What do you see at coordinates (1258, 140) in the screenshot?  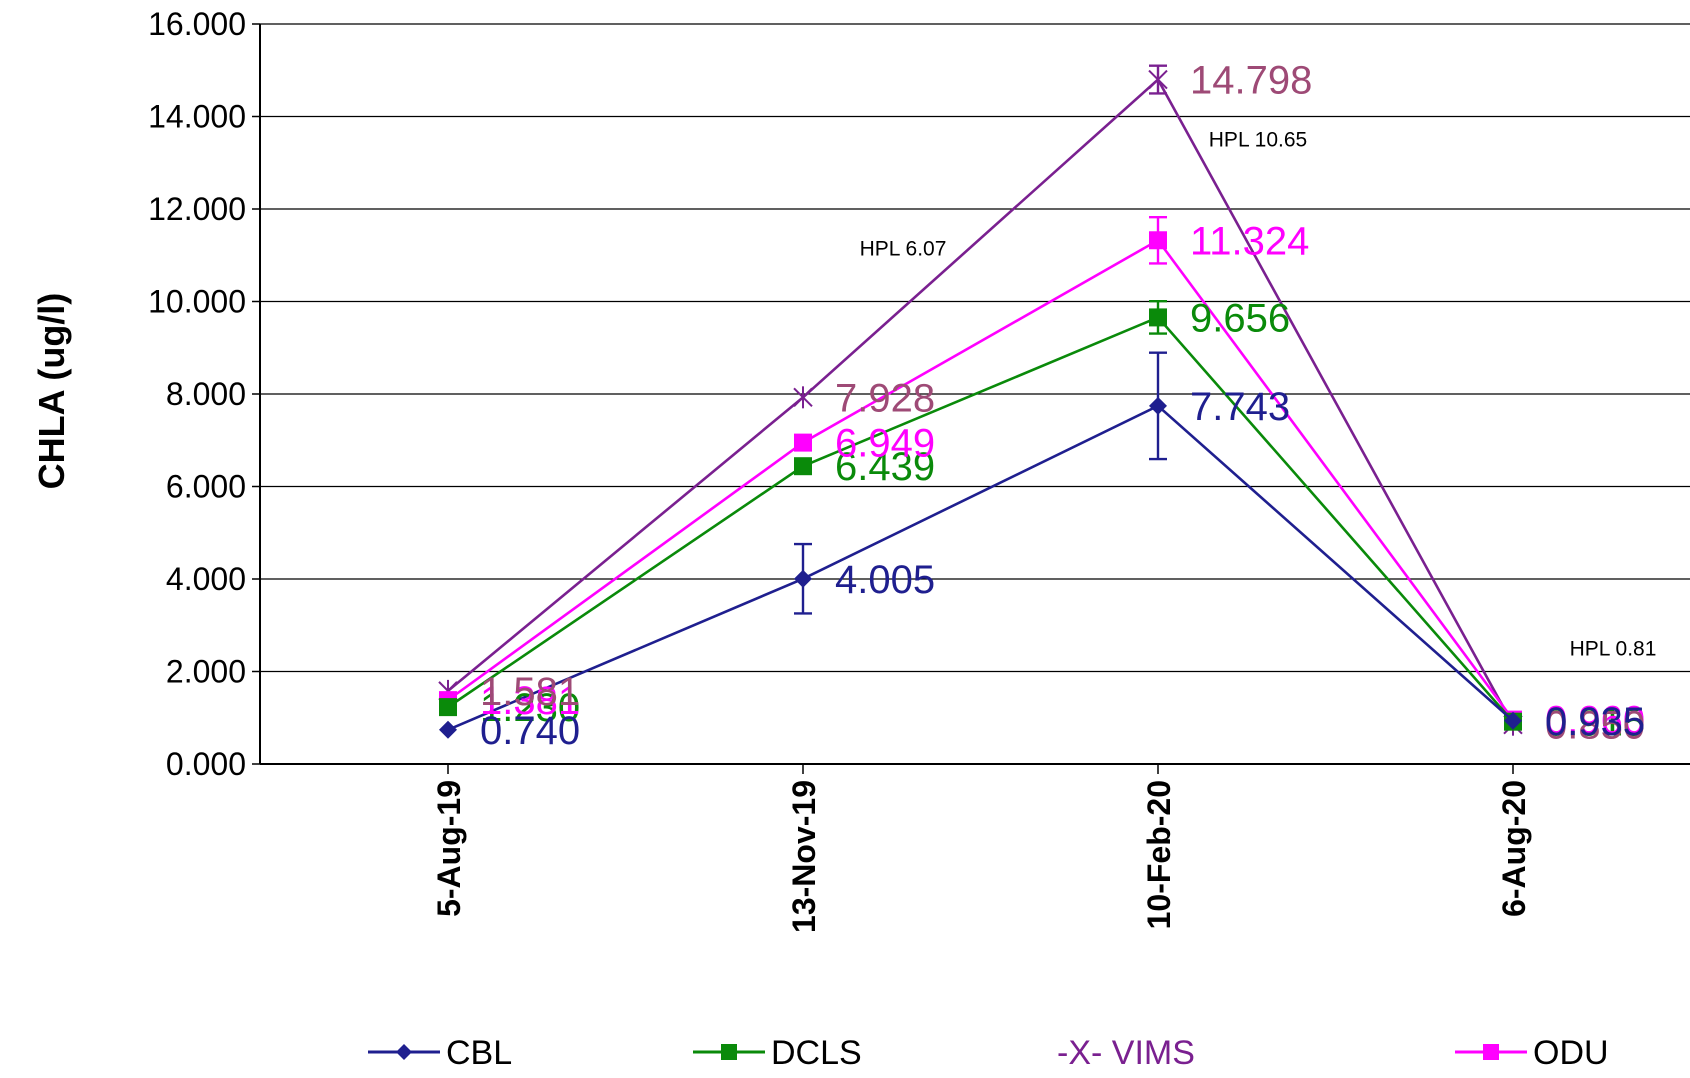 I see `hpl-annotation: HPL 10.65` at bounding box center [1258, 140].